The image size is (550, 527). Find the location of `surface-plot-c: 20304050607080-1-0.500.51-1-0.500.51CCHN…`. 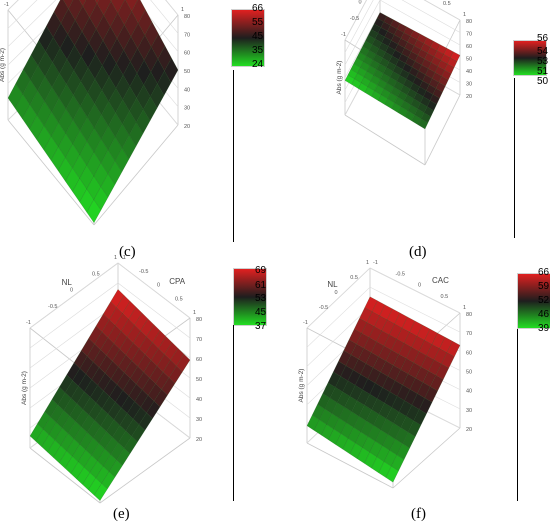

surface-plot-c: 20304050607080-1-0.500.51-1-0.500.51CCHN… is located at coordinates (95, 113).